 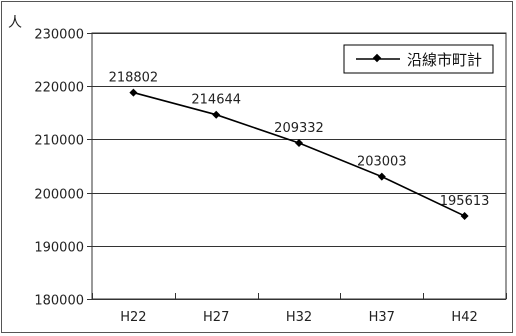 I want to click on y-tick-label: 190000, so click(x=59, y=248).